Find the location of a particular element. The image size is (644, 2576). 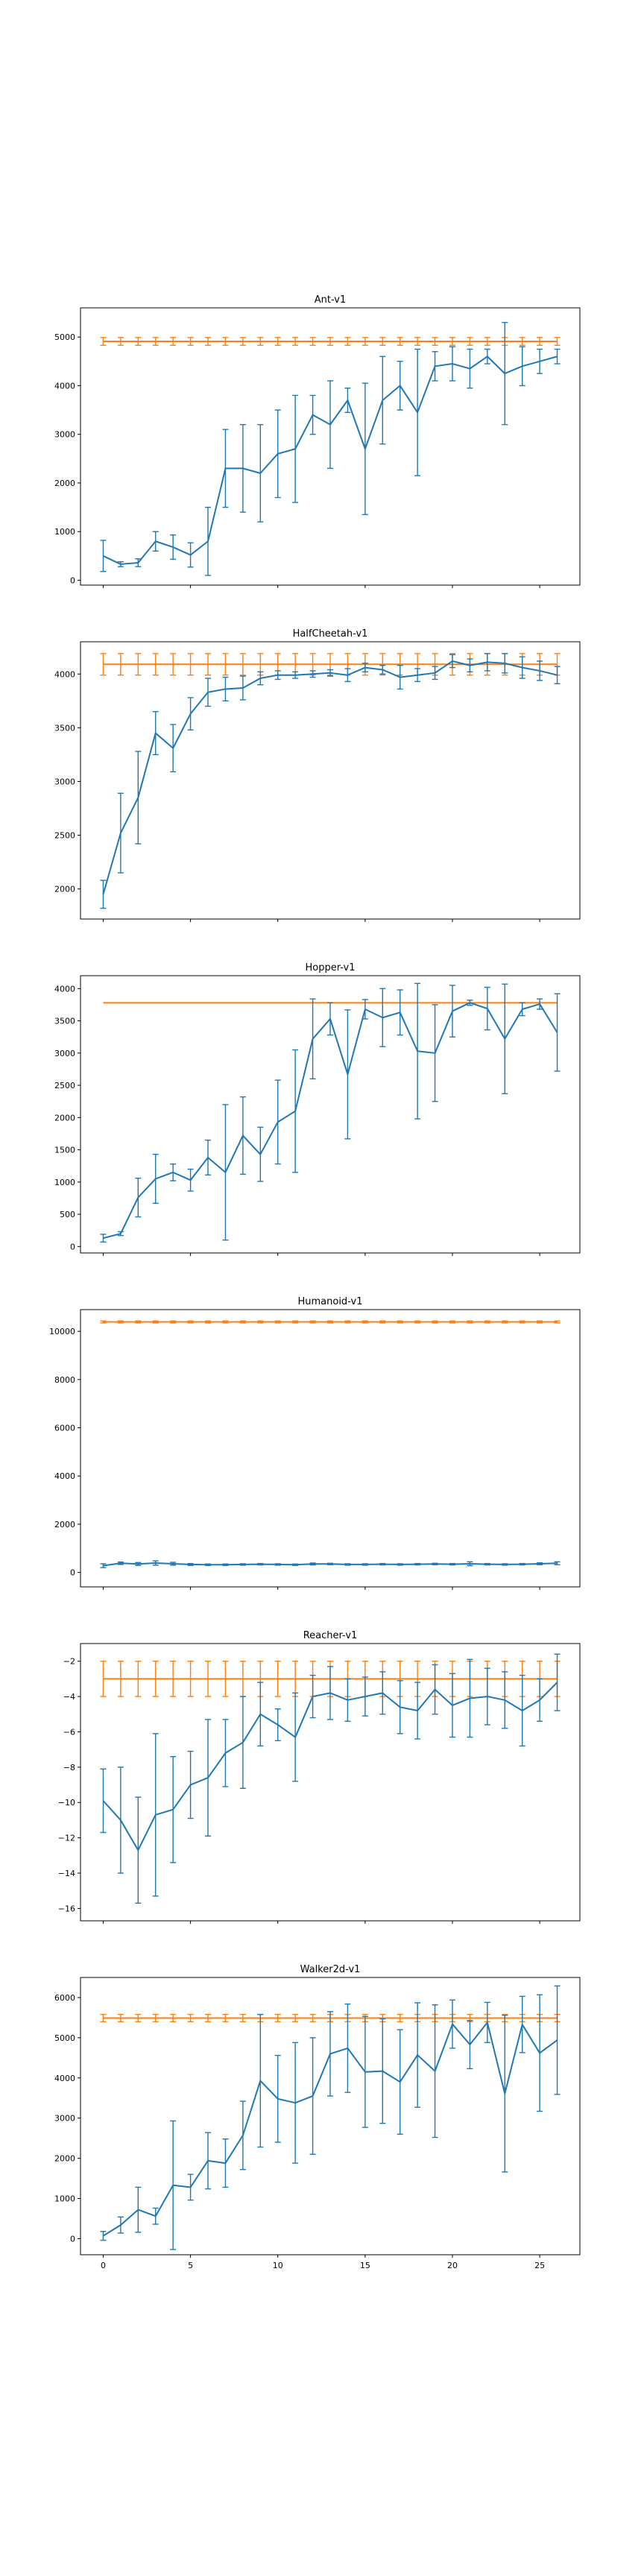

chart-ant-v1: Ant-v1 0 1000 2000 3000 4000 5000 is located at coordinates (317, 441).